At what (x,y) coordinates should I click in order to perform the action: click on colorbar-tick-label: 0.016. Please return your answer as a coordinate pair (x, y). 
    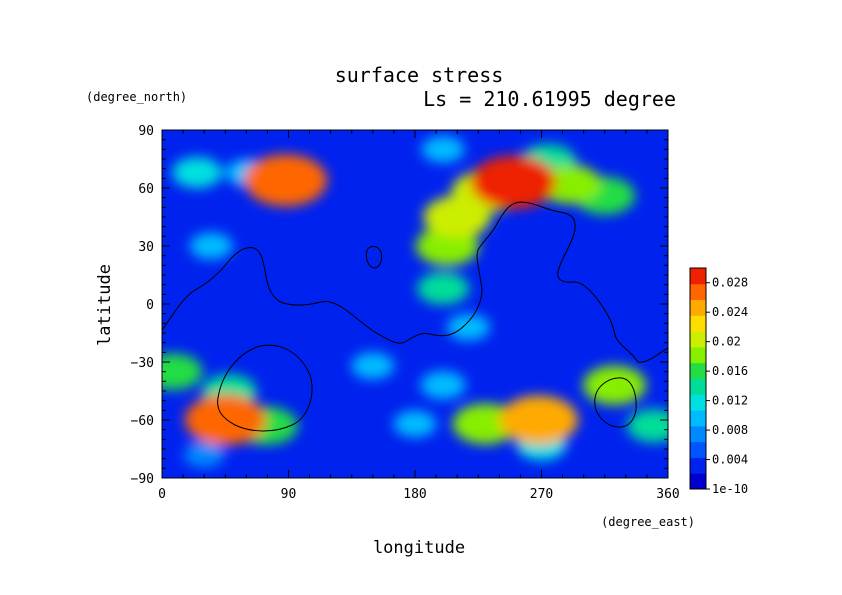
    Looking at the image, I should click on (730, 371).